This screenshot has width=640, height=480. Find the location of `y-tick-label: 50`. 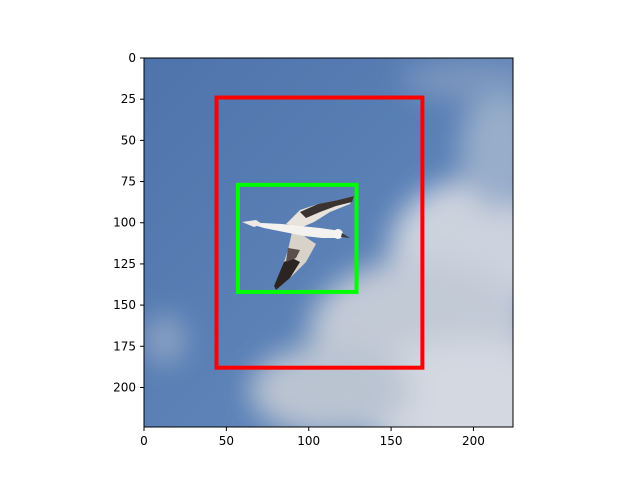

y-tick-label: 50 is located at coordinates (128, 140).